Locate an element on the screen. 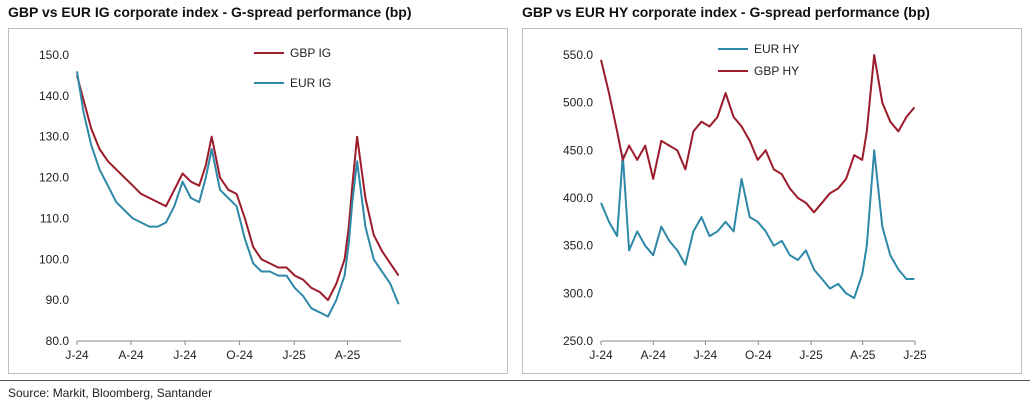  y-tick-label: 350.0 is located at coordinates (578, 246).